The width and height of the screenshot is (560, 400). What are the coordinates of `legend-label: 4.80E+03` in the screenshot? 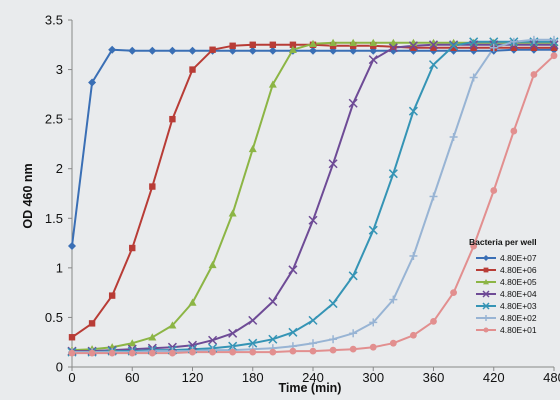 It's located at (518, 306).